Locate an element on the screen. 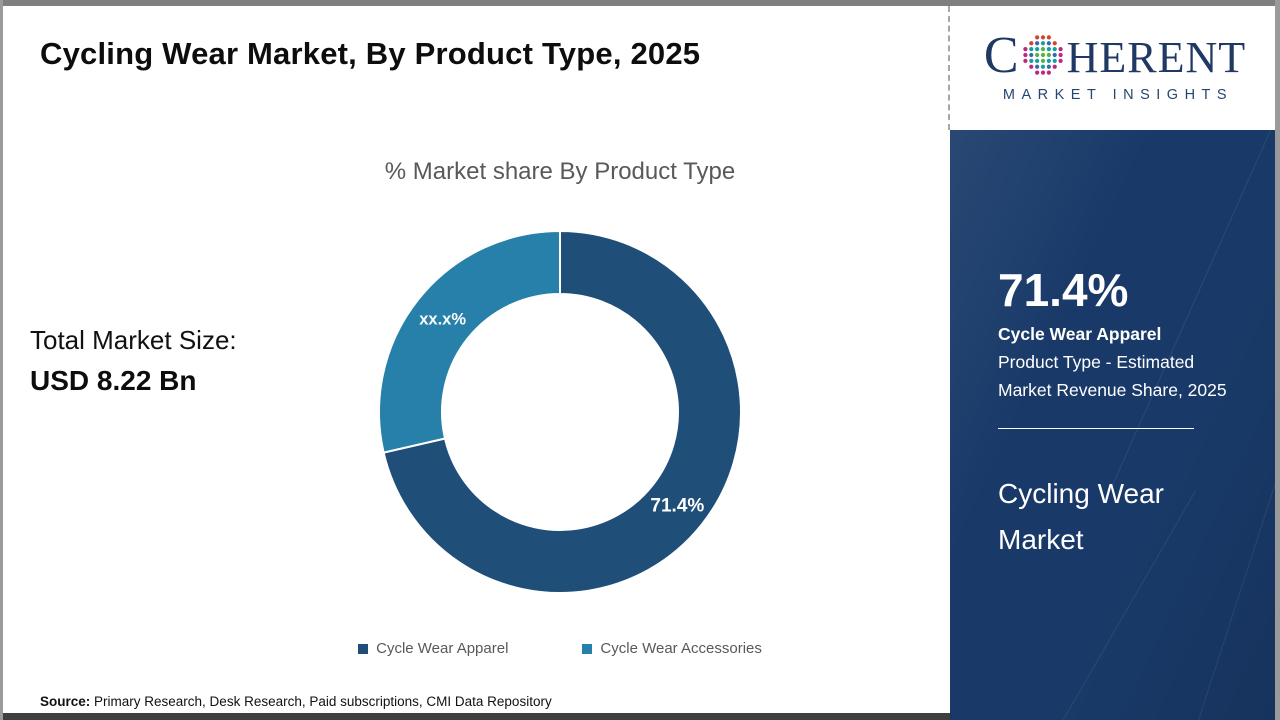  bottom-bar is located at coordinates (476, 716).